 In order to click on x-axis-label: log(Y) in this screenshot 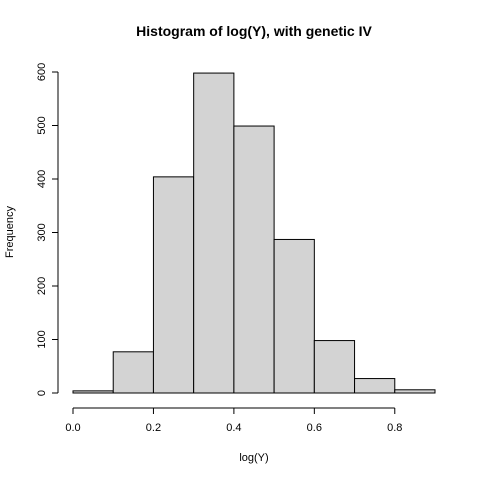, I will do `click(253, 458)`.